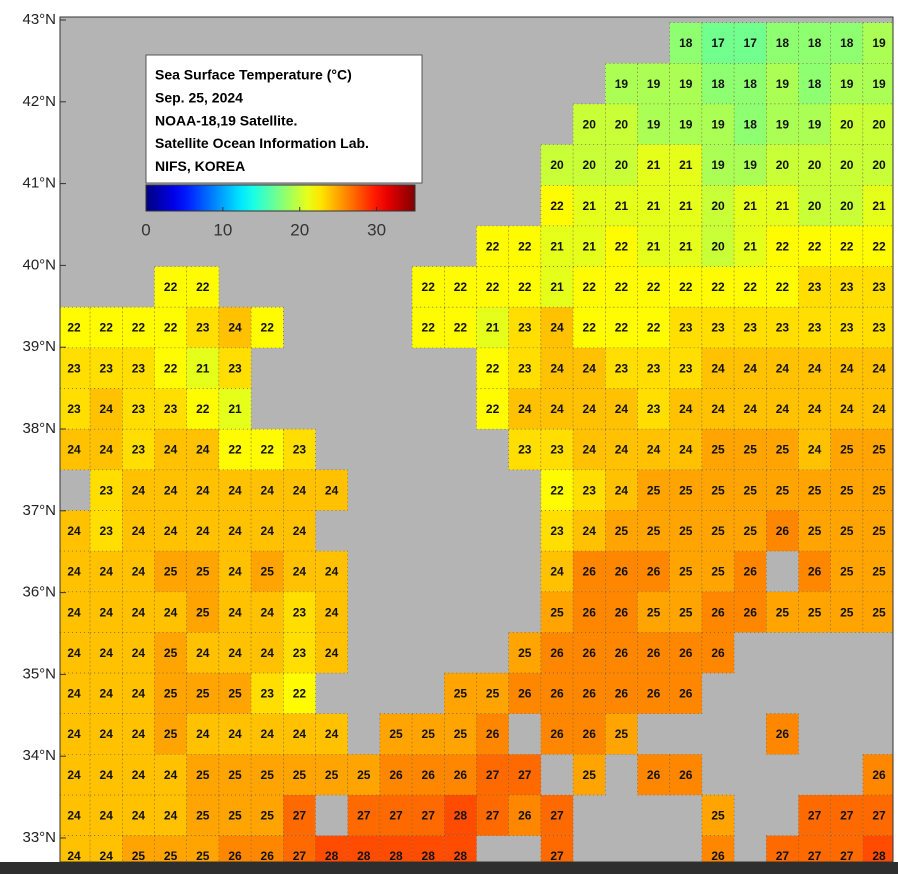 Image resolution: width=898 pixels, height=874 pixels. What do you see at coordinates (39, 346) in the screenshot?
I see `lat-label: 39°N` at bounding box center [39, 346].